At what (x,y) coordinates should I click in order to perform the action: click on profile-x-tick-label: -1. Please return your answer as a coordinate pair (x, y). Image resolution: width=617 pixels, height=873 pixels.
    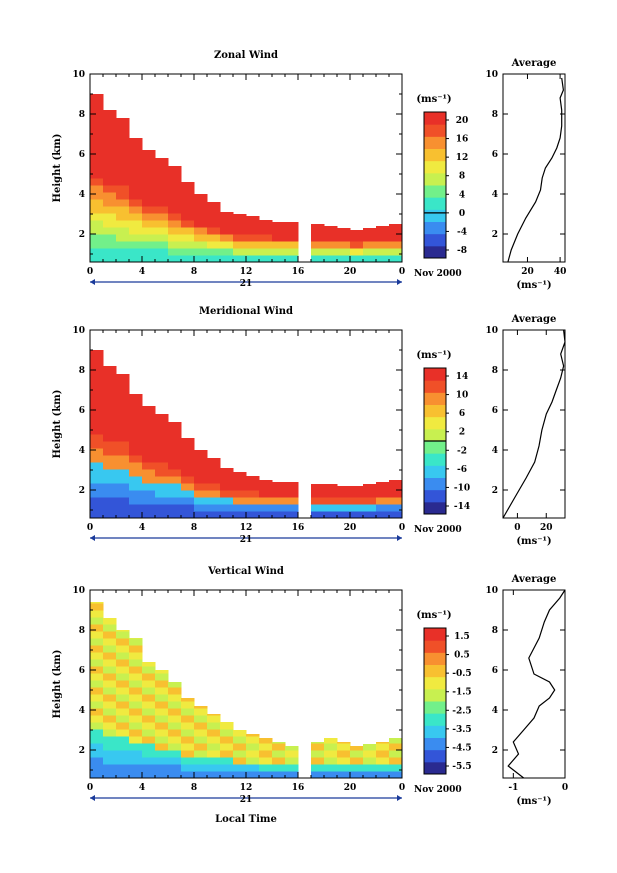
    Looking at the image, I should click on (513, 788).